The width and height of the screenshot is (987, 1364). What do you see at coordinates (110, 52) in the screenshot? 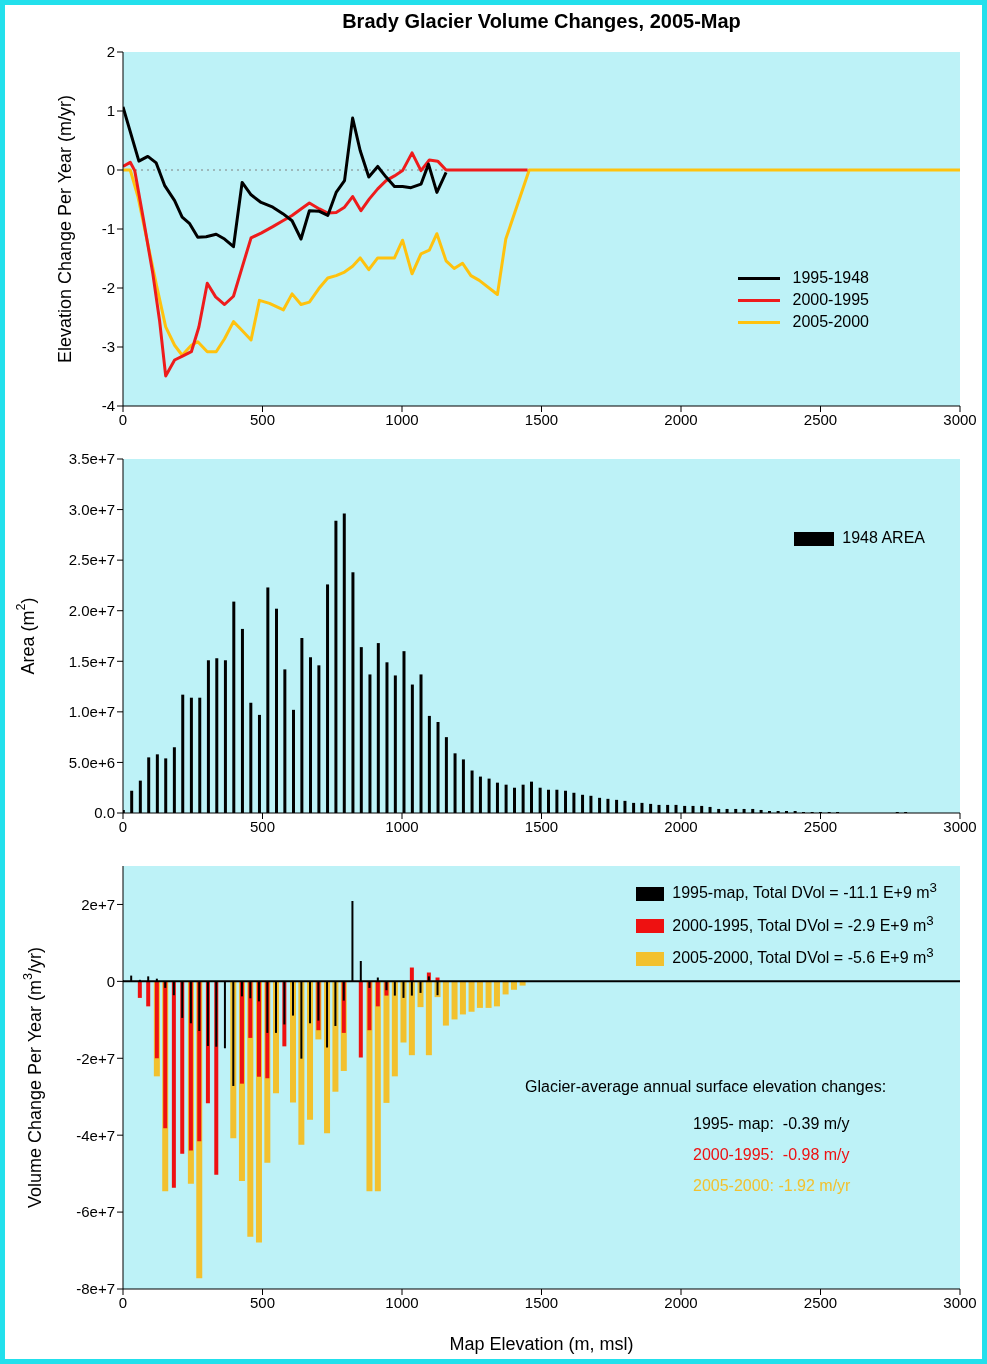
I see `y-tick-label: 2` at bounding box center [110, 52].